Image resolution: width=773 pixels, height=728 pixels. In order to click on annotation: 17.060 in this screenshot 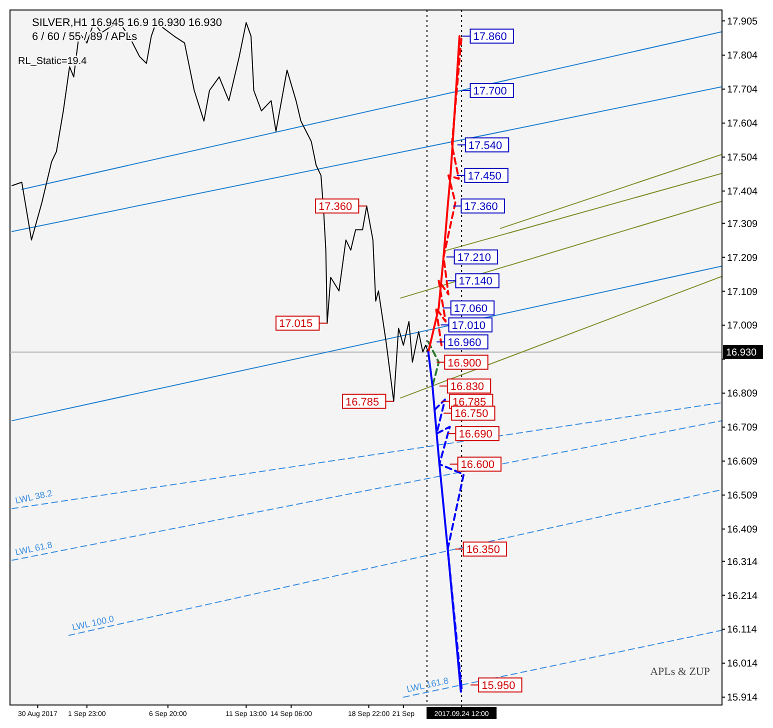, I will do `click(471, 308)`.